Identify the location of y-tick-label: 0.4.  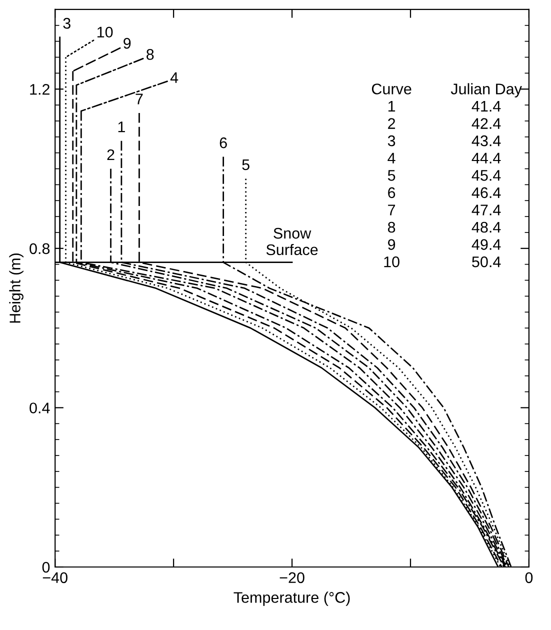
(40, 408).